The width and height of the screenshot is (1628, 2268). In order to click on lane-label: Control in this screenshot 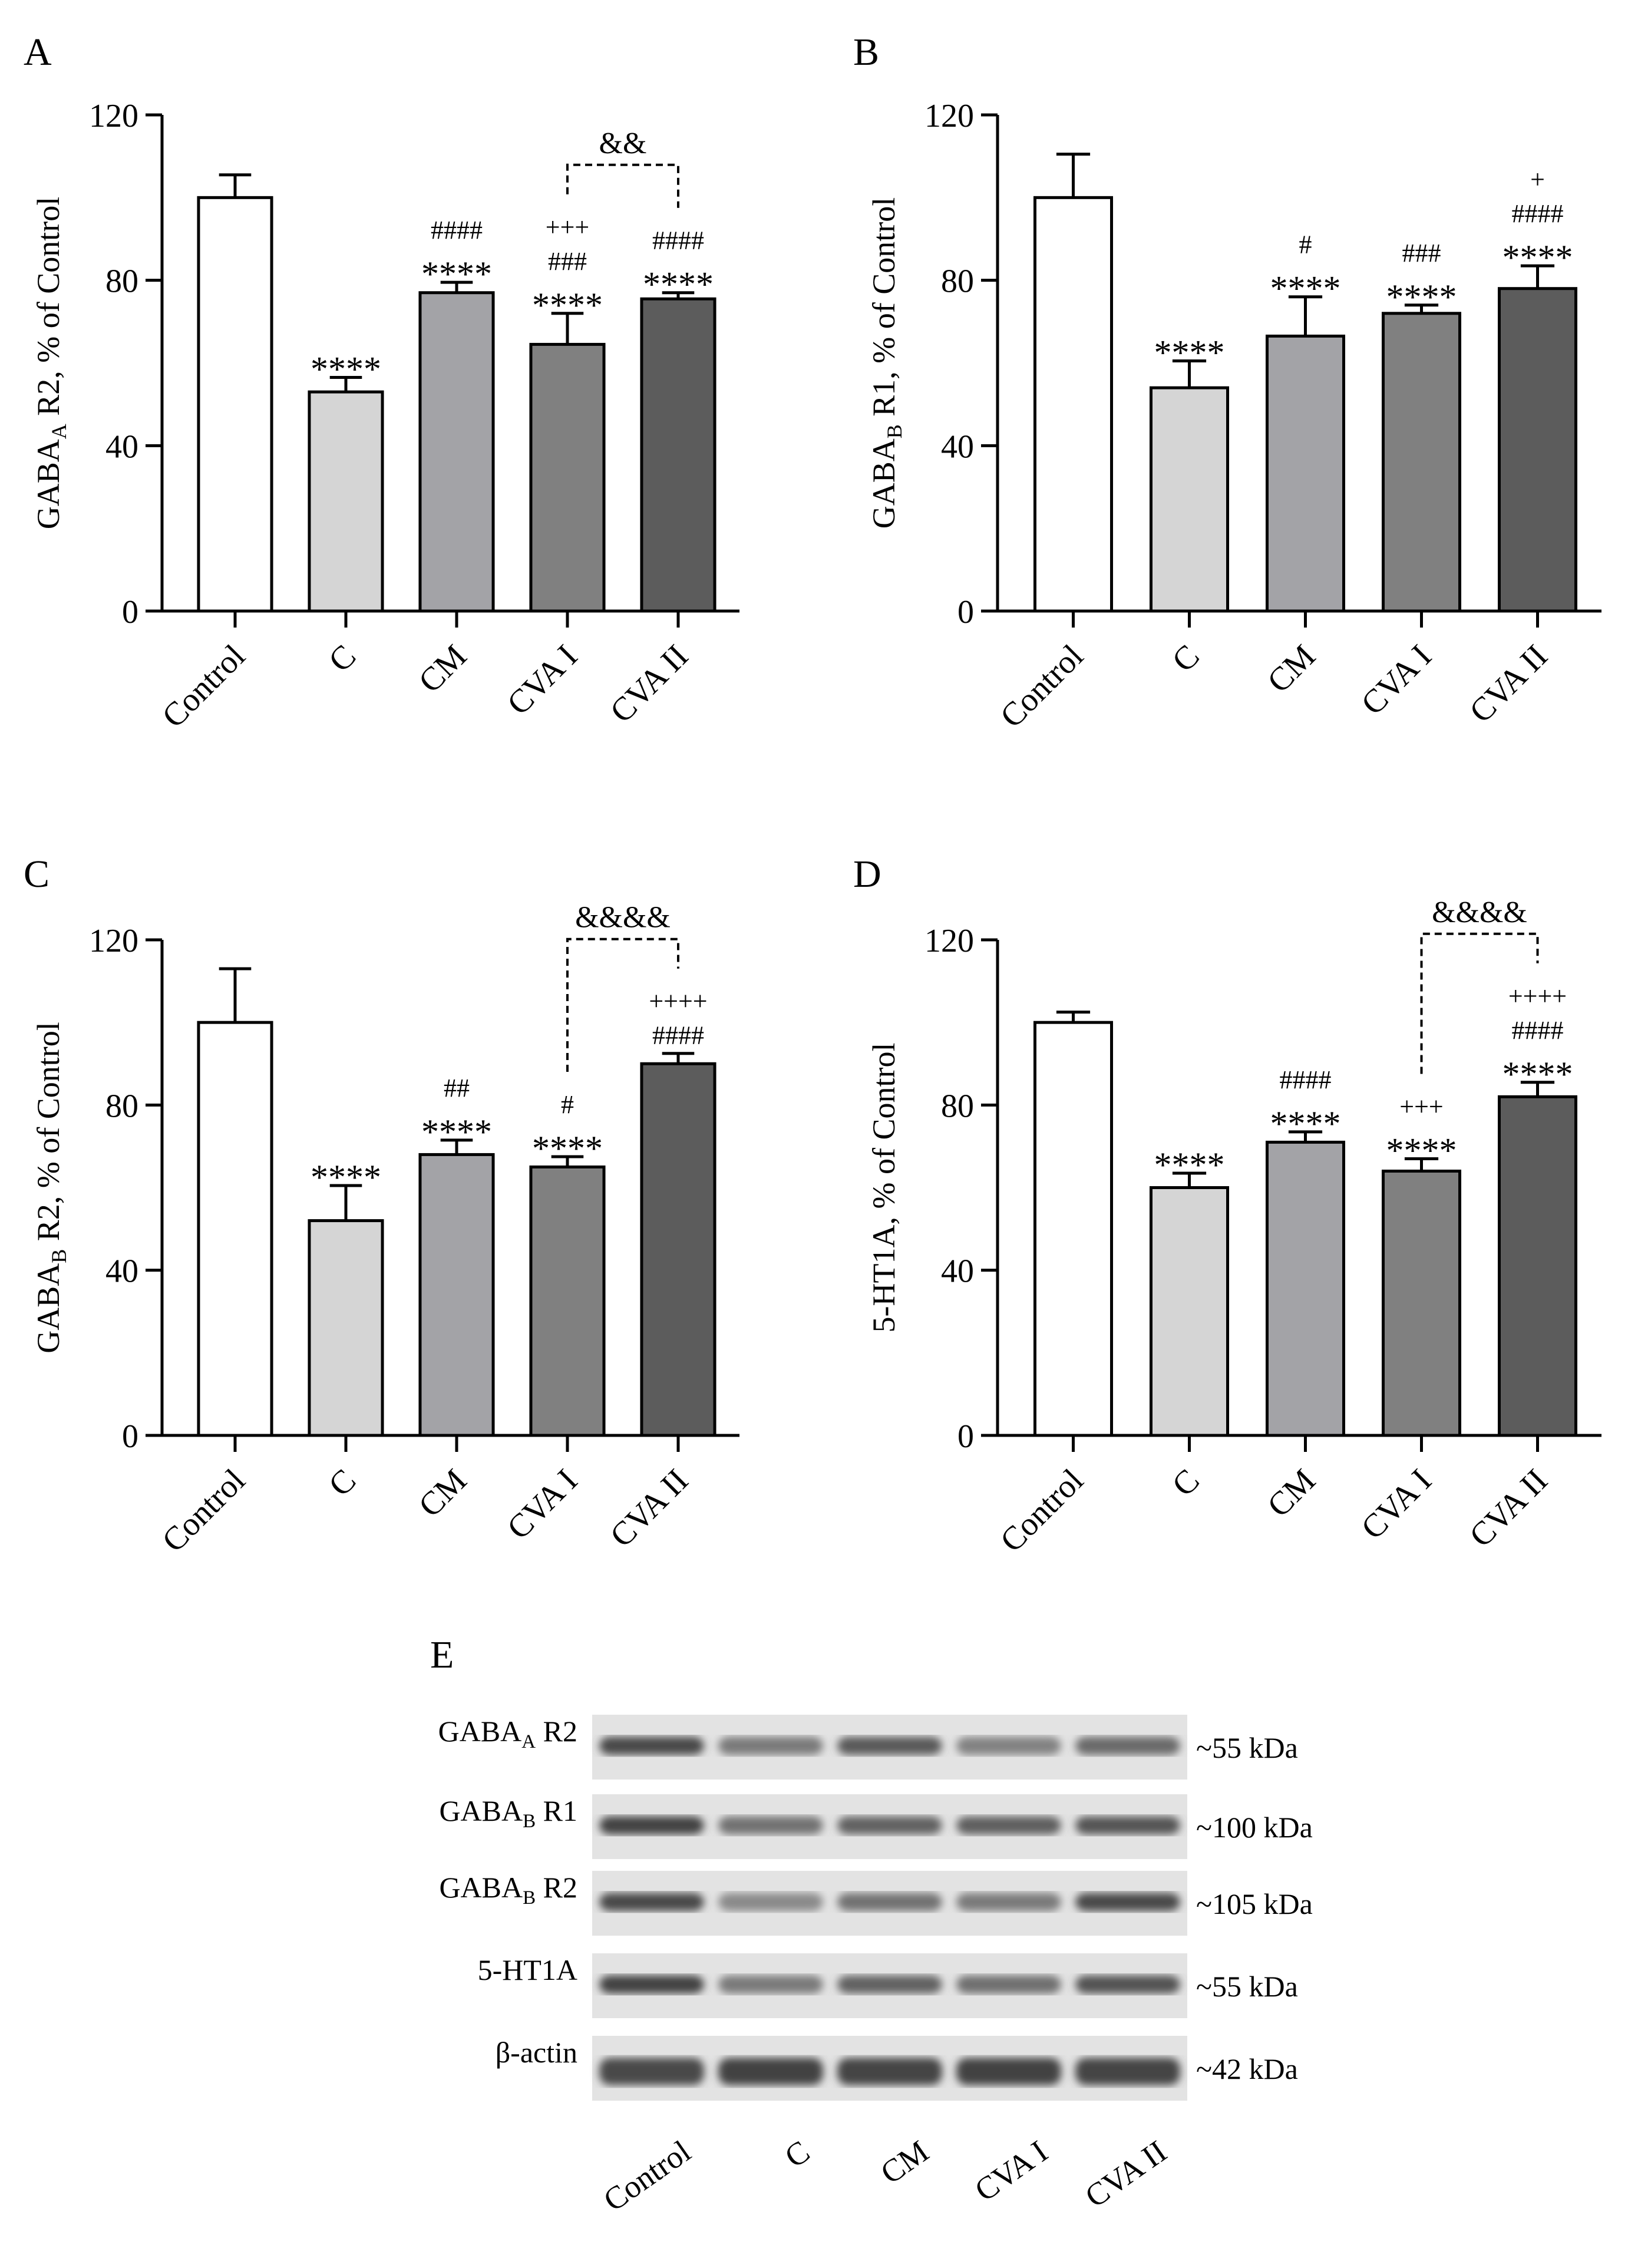, I will do `click(647, 2176)`.